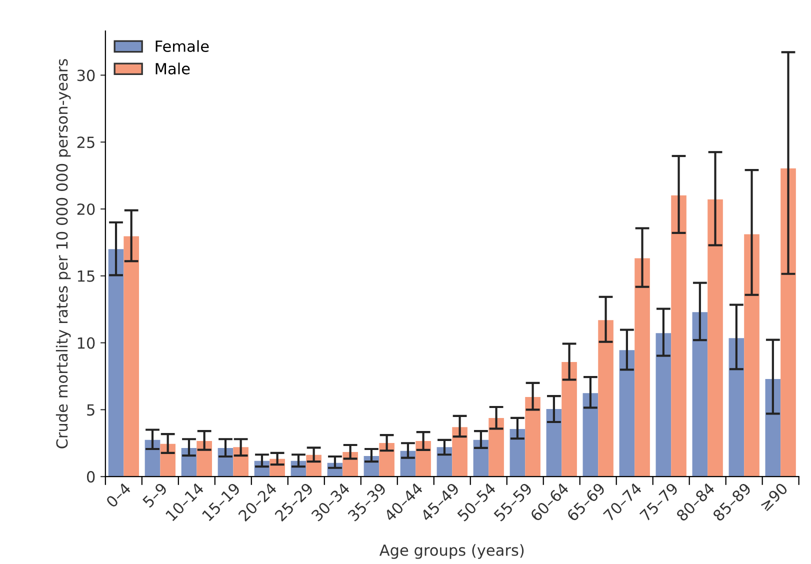 The image size is (811, 564). Describe the element at coordinates (86, 276) in the screenshot. I see `y-tick-label: 15` at that location.